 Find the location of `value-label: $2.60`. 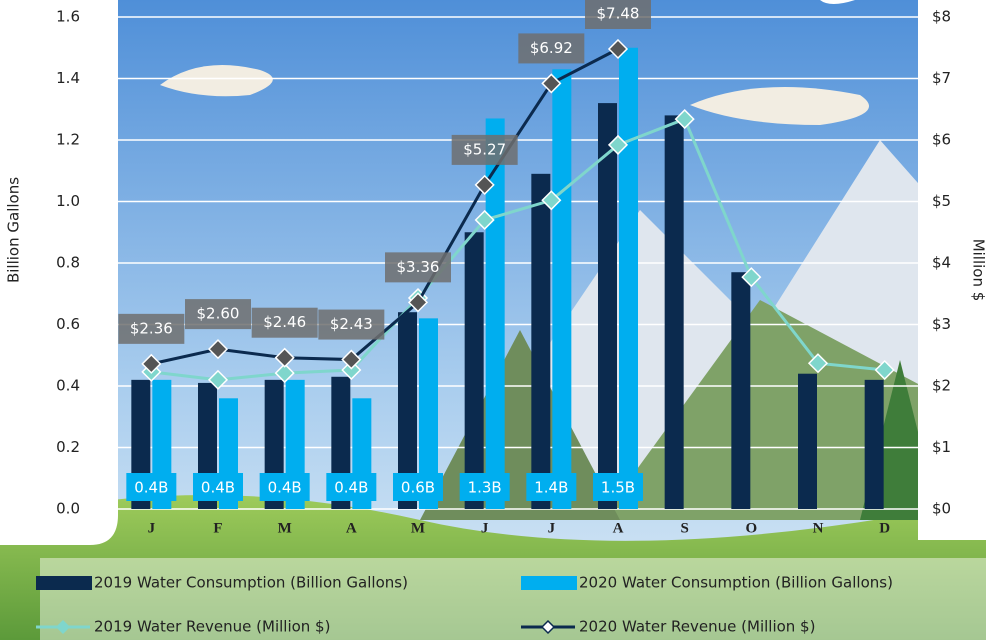

value-label: $2.60 is located at coordinates (218, 314).